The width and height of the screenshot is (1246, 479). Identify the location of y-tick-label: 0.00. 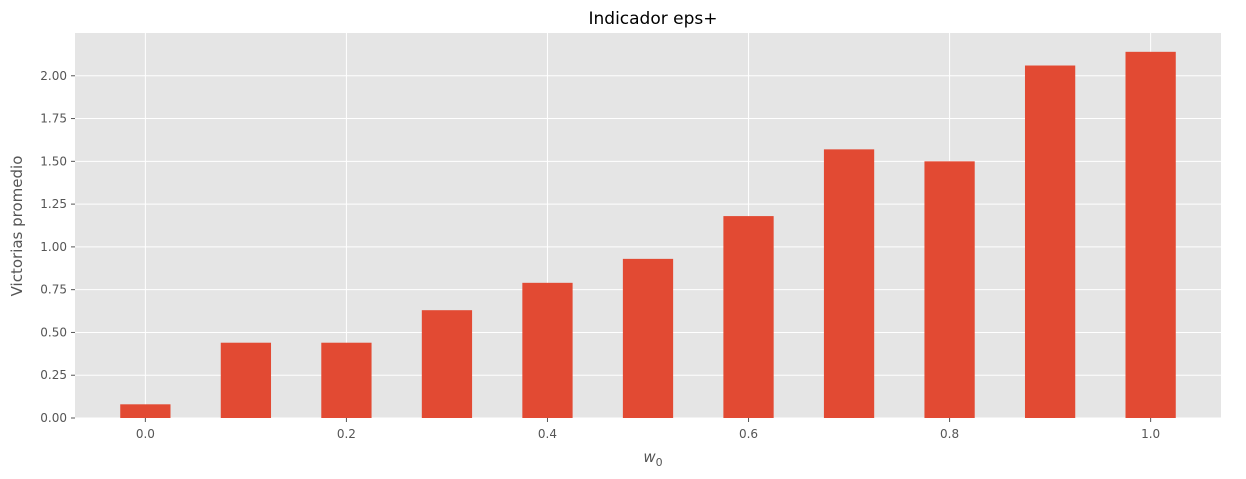
(53, 418).